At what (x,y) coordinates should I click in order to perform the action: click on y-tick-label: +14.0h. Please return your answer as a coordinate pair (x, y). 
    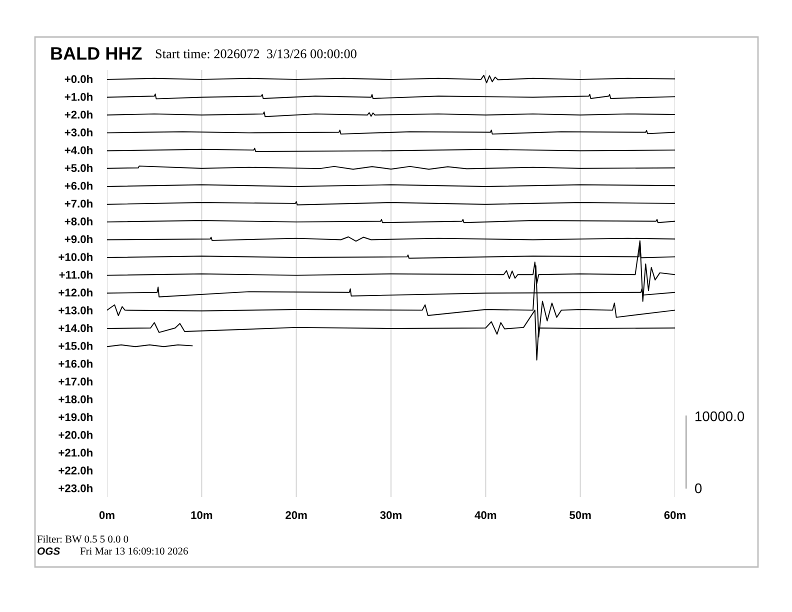
    Looking at the image, I should click on (75, 328).